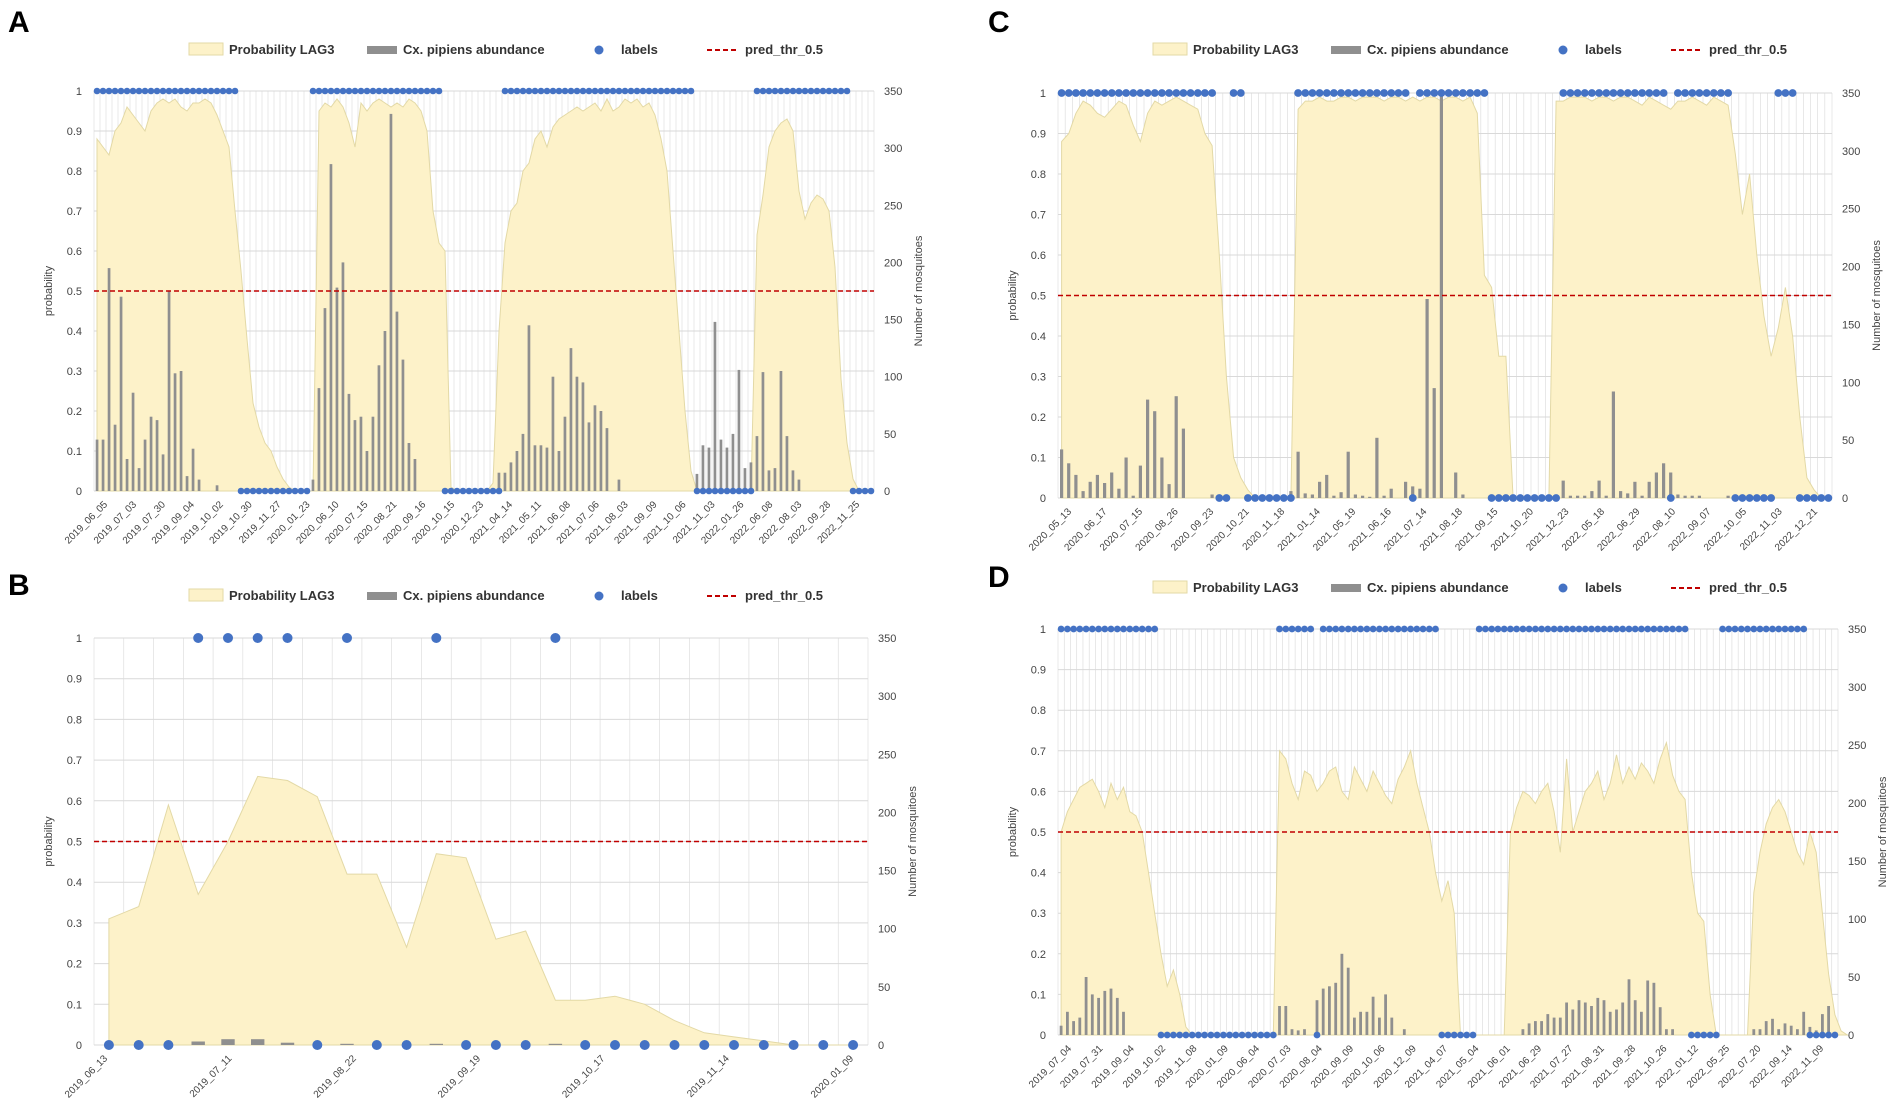 This screenshot has width=1901, height=1107. Describe the element at coordinates (1851, 325) in the screenshot. I see `y-right-tick-label: 150` at that location.